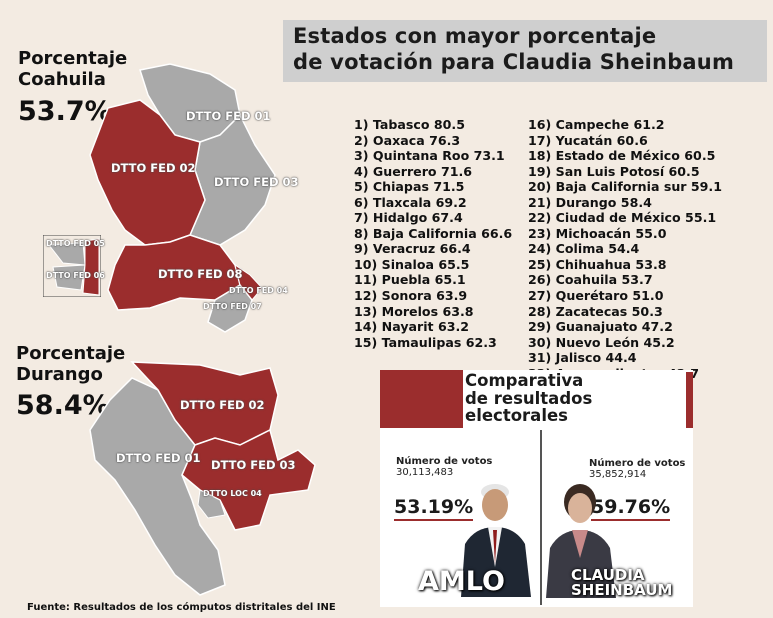 This screenshot has width=773, height=618. I want to click on amlo-votes: Número de votos 30,113,483, so click(444, 467).